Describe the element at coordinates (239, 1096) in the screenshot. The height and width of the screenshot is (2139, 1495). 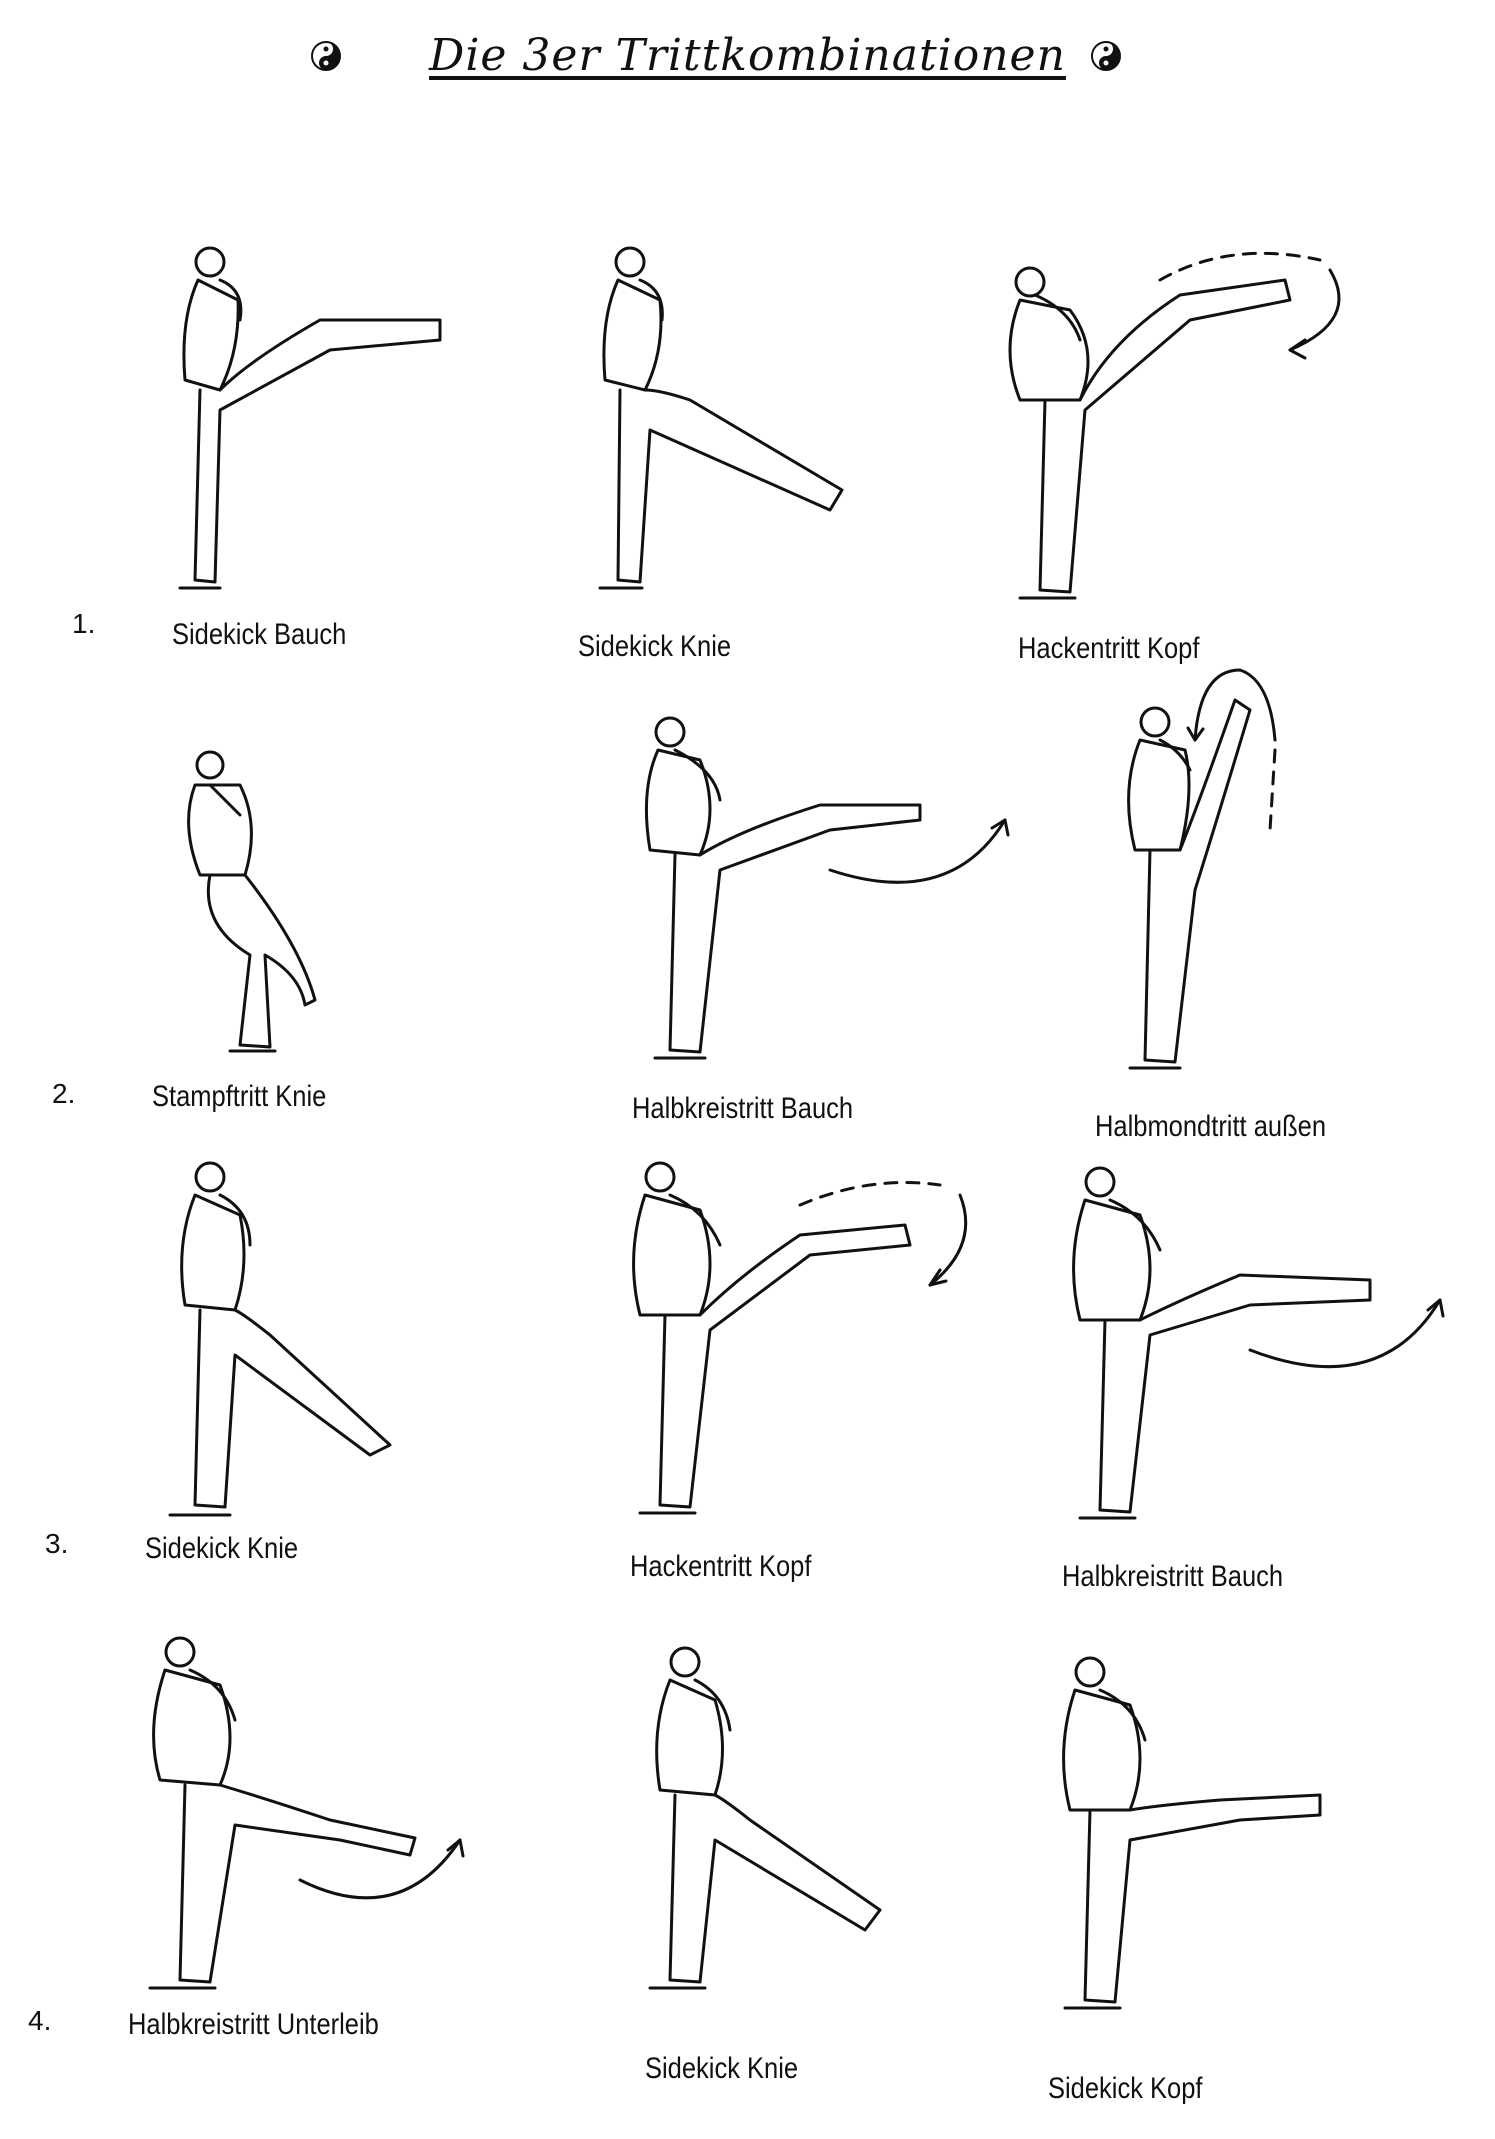
I see `kick-label: Stampftritt Knie` at that location.